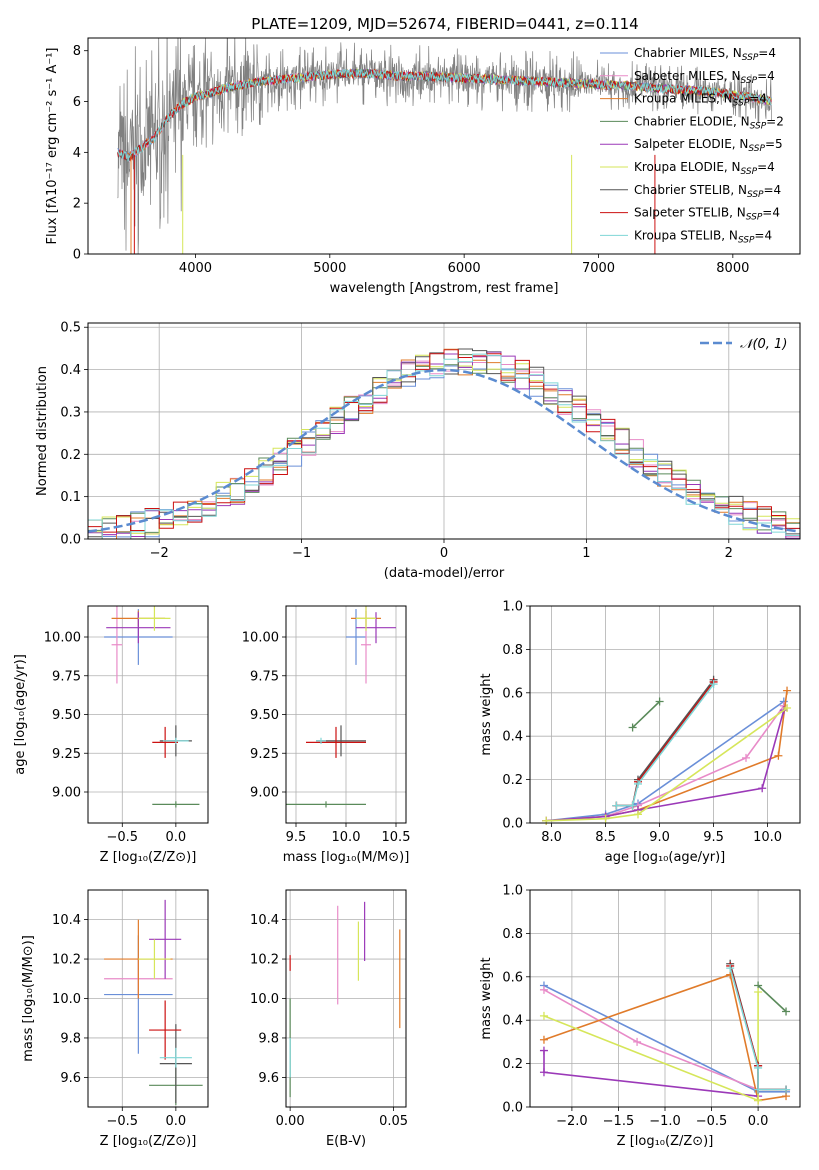 The image size is (819, 1170). I want to click on y-axis-label: mass [log₁₀(M/M⊙)], so click(28, 998).